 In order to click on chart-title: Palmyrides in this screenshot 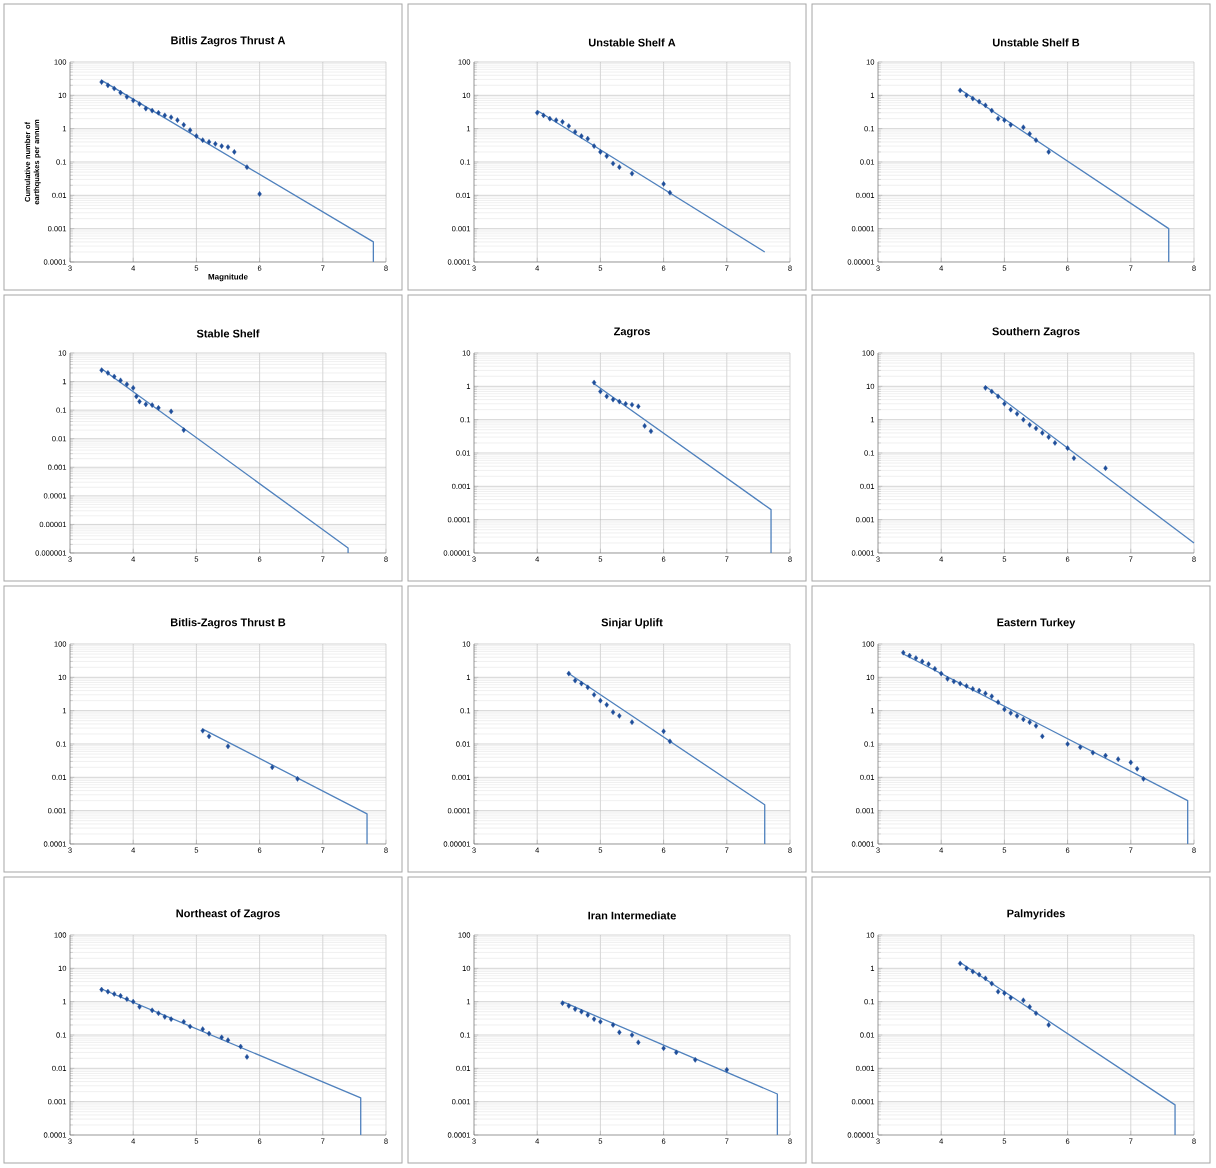, I will do `click(1036, 914)`.